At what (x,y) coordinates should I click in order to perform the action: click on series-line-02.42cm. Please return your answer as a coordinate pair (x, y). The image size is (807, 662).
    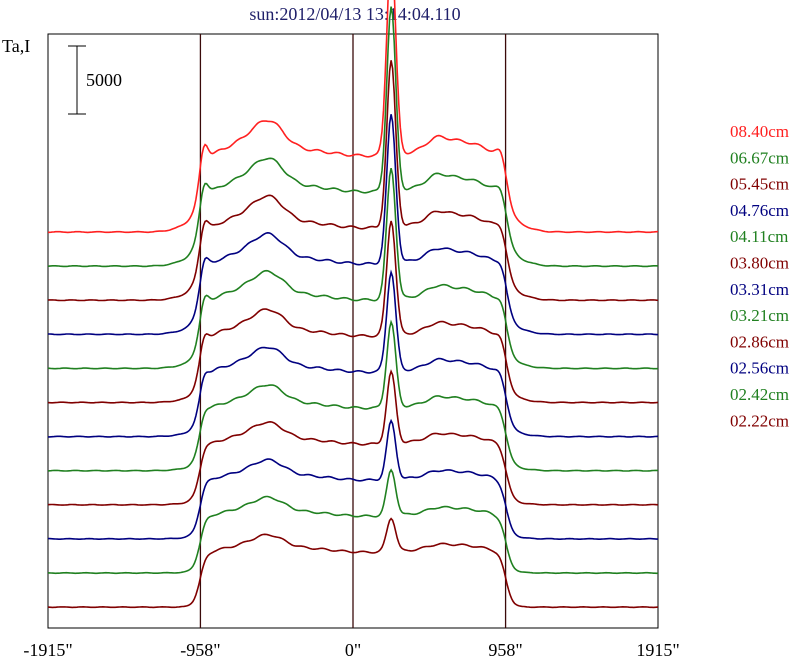
    Looking at the image, I should click on (353, 521).